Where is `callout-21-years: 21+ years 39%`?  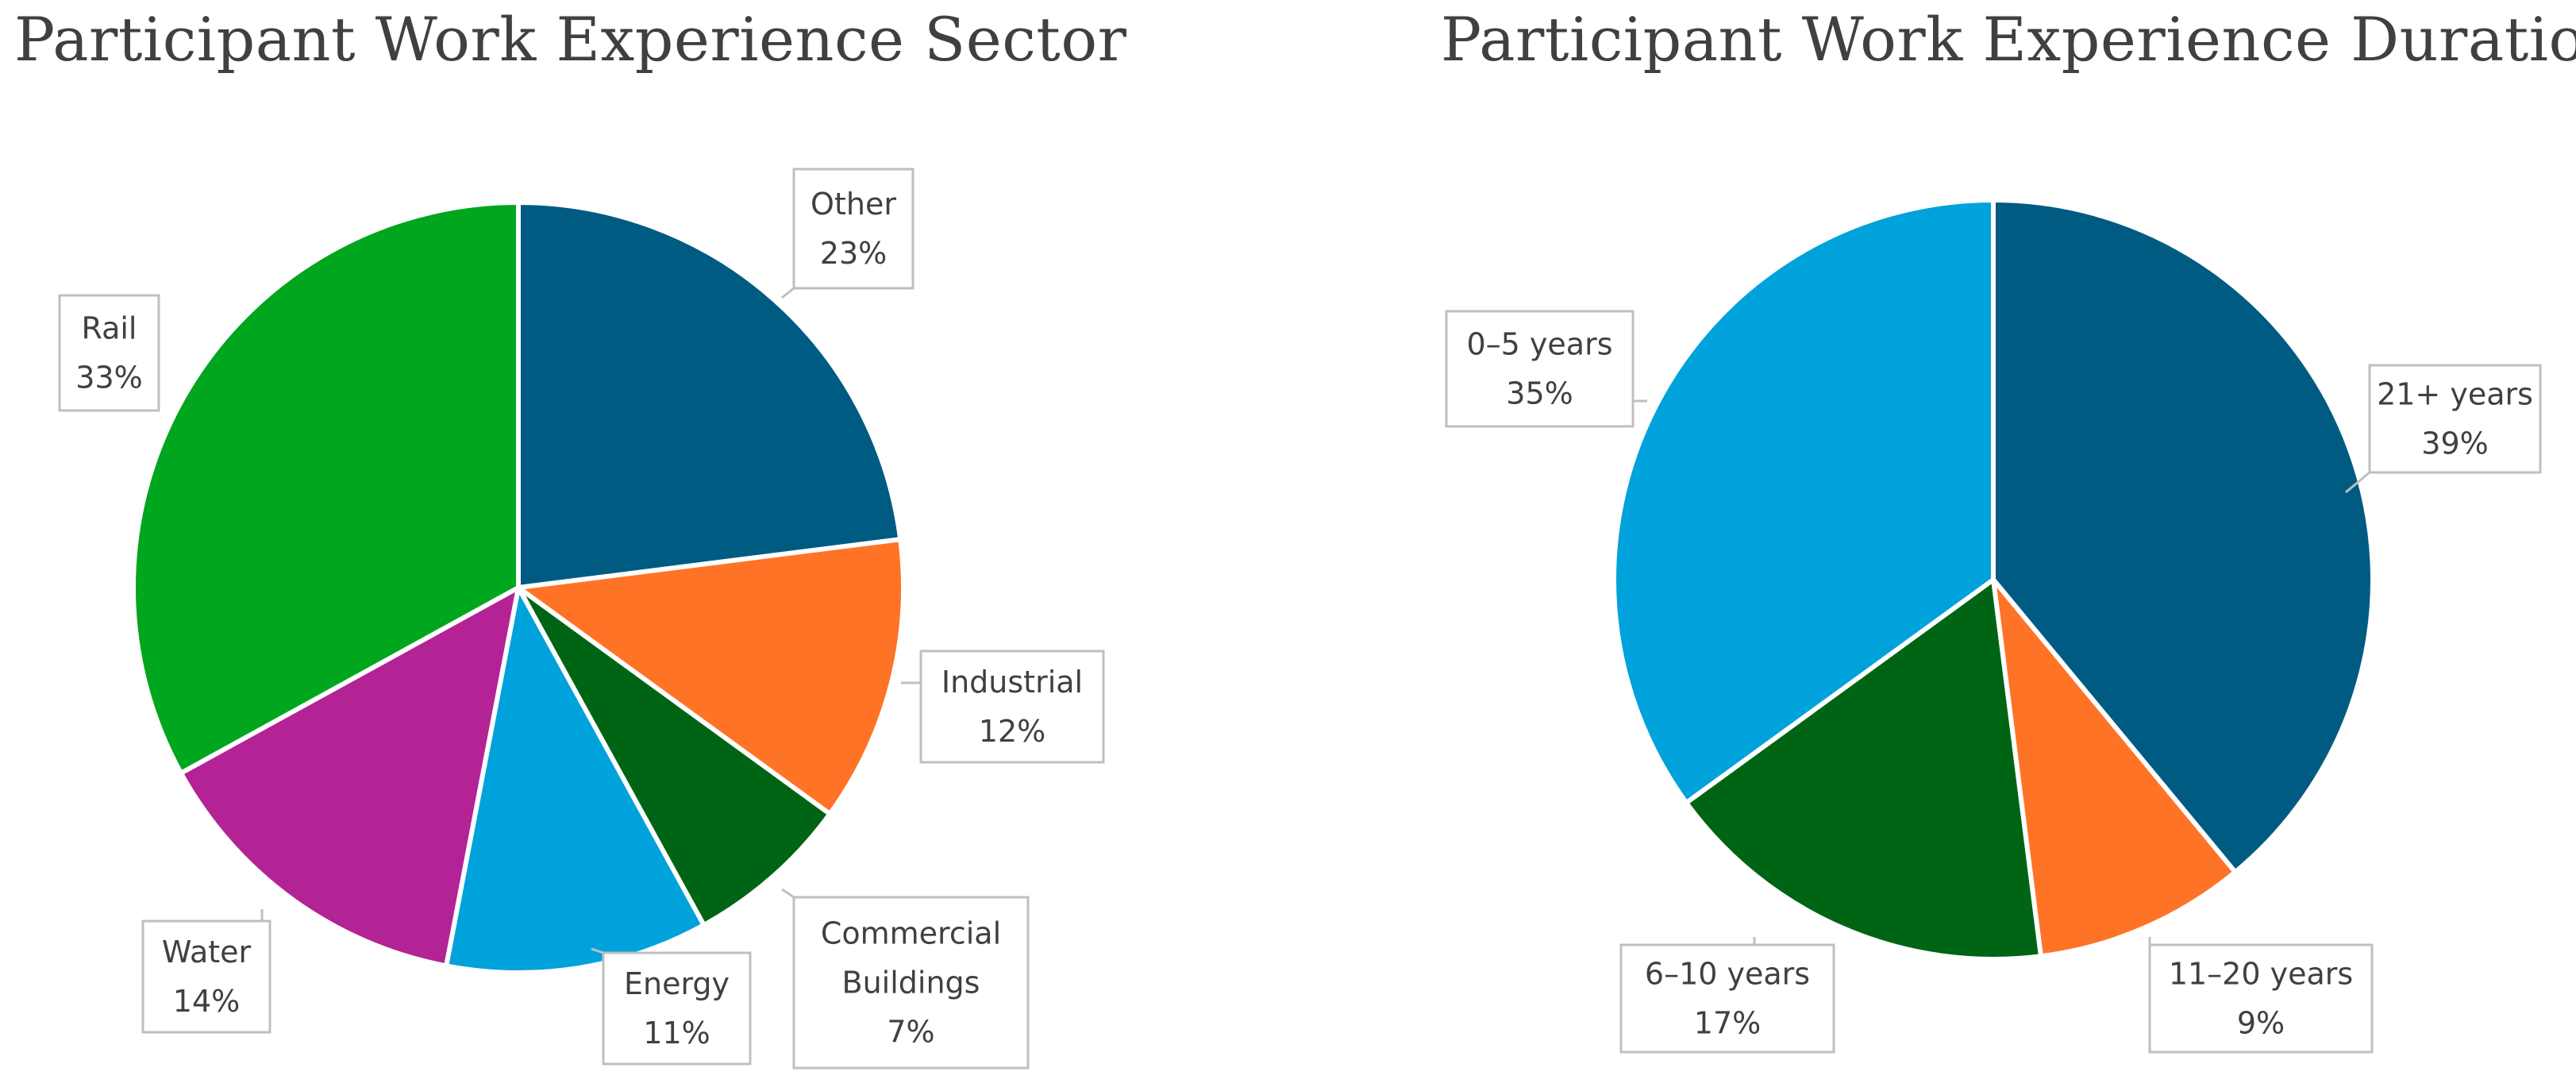 callout-21-years: 21+ years 39% is located at coordinates (2443, 429).